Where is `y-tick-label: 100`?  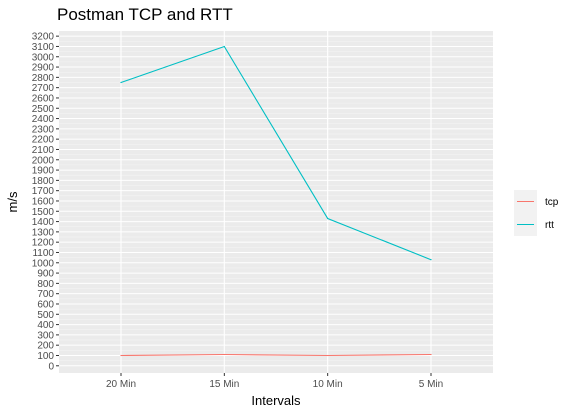
y-tick-label: 100 is located at coordinates (45, 356).